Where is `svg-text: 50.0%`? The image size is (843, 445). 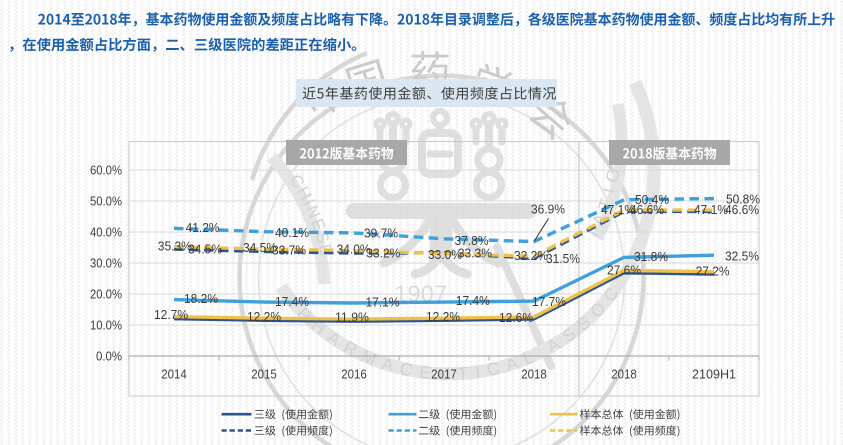
svg-text: 50.0% is located at coordinates (106, 201).